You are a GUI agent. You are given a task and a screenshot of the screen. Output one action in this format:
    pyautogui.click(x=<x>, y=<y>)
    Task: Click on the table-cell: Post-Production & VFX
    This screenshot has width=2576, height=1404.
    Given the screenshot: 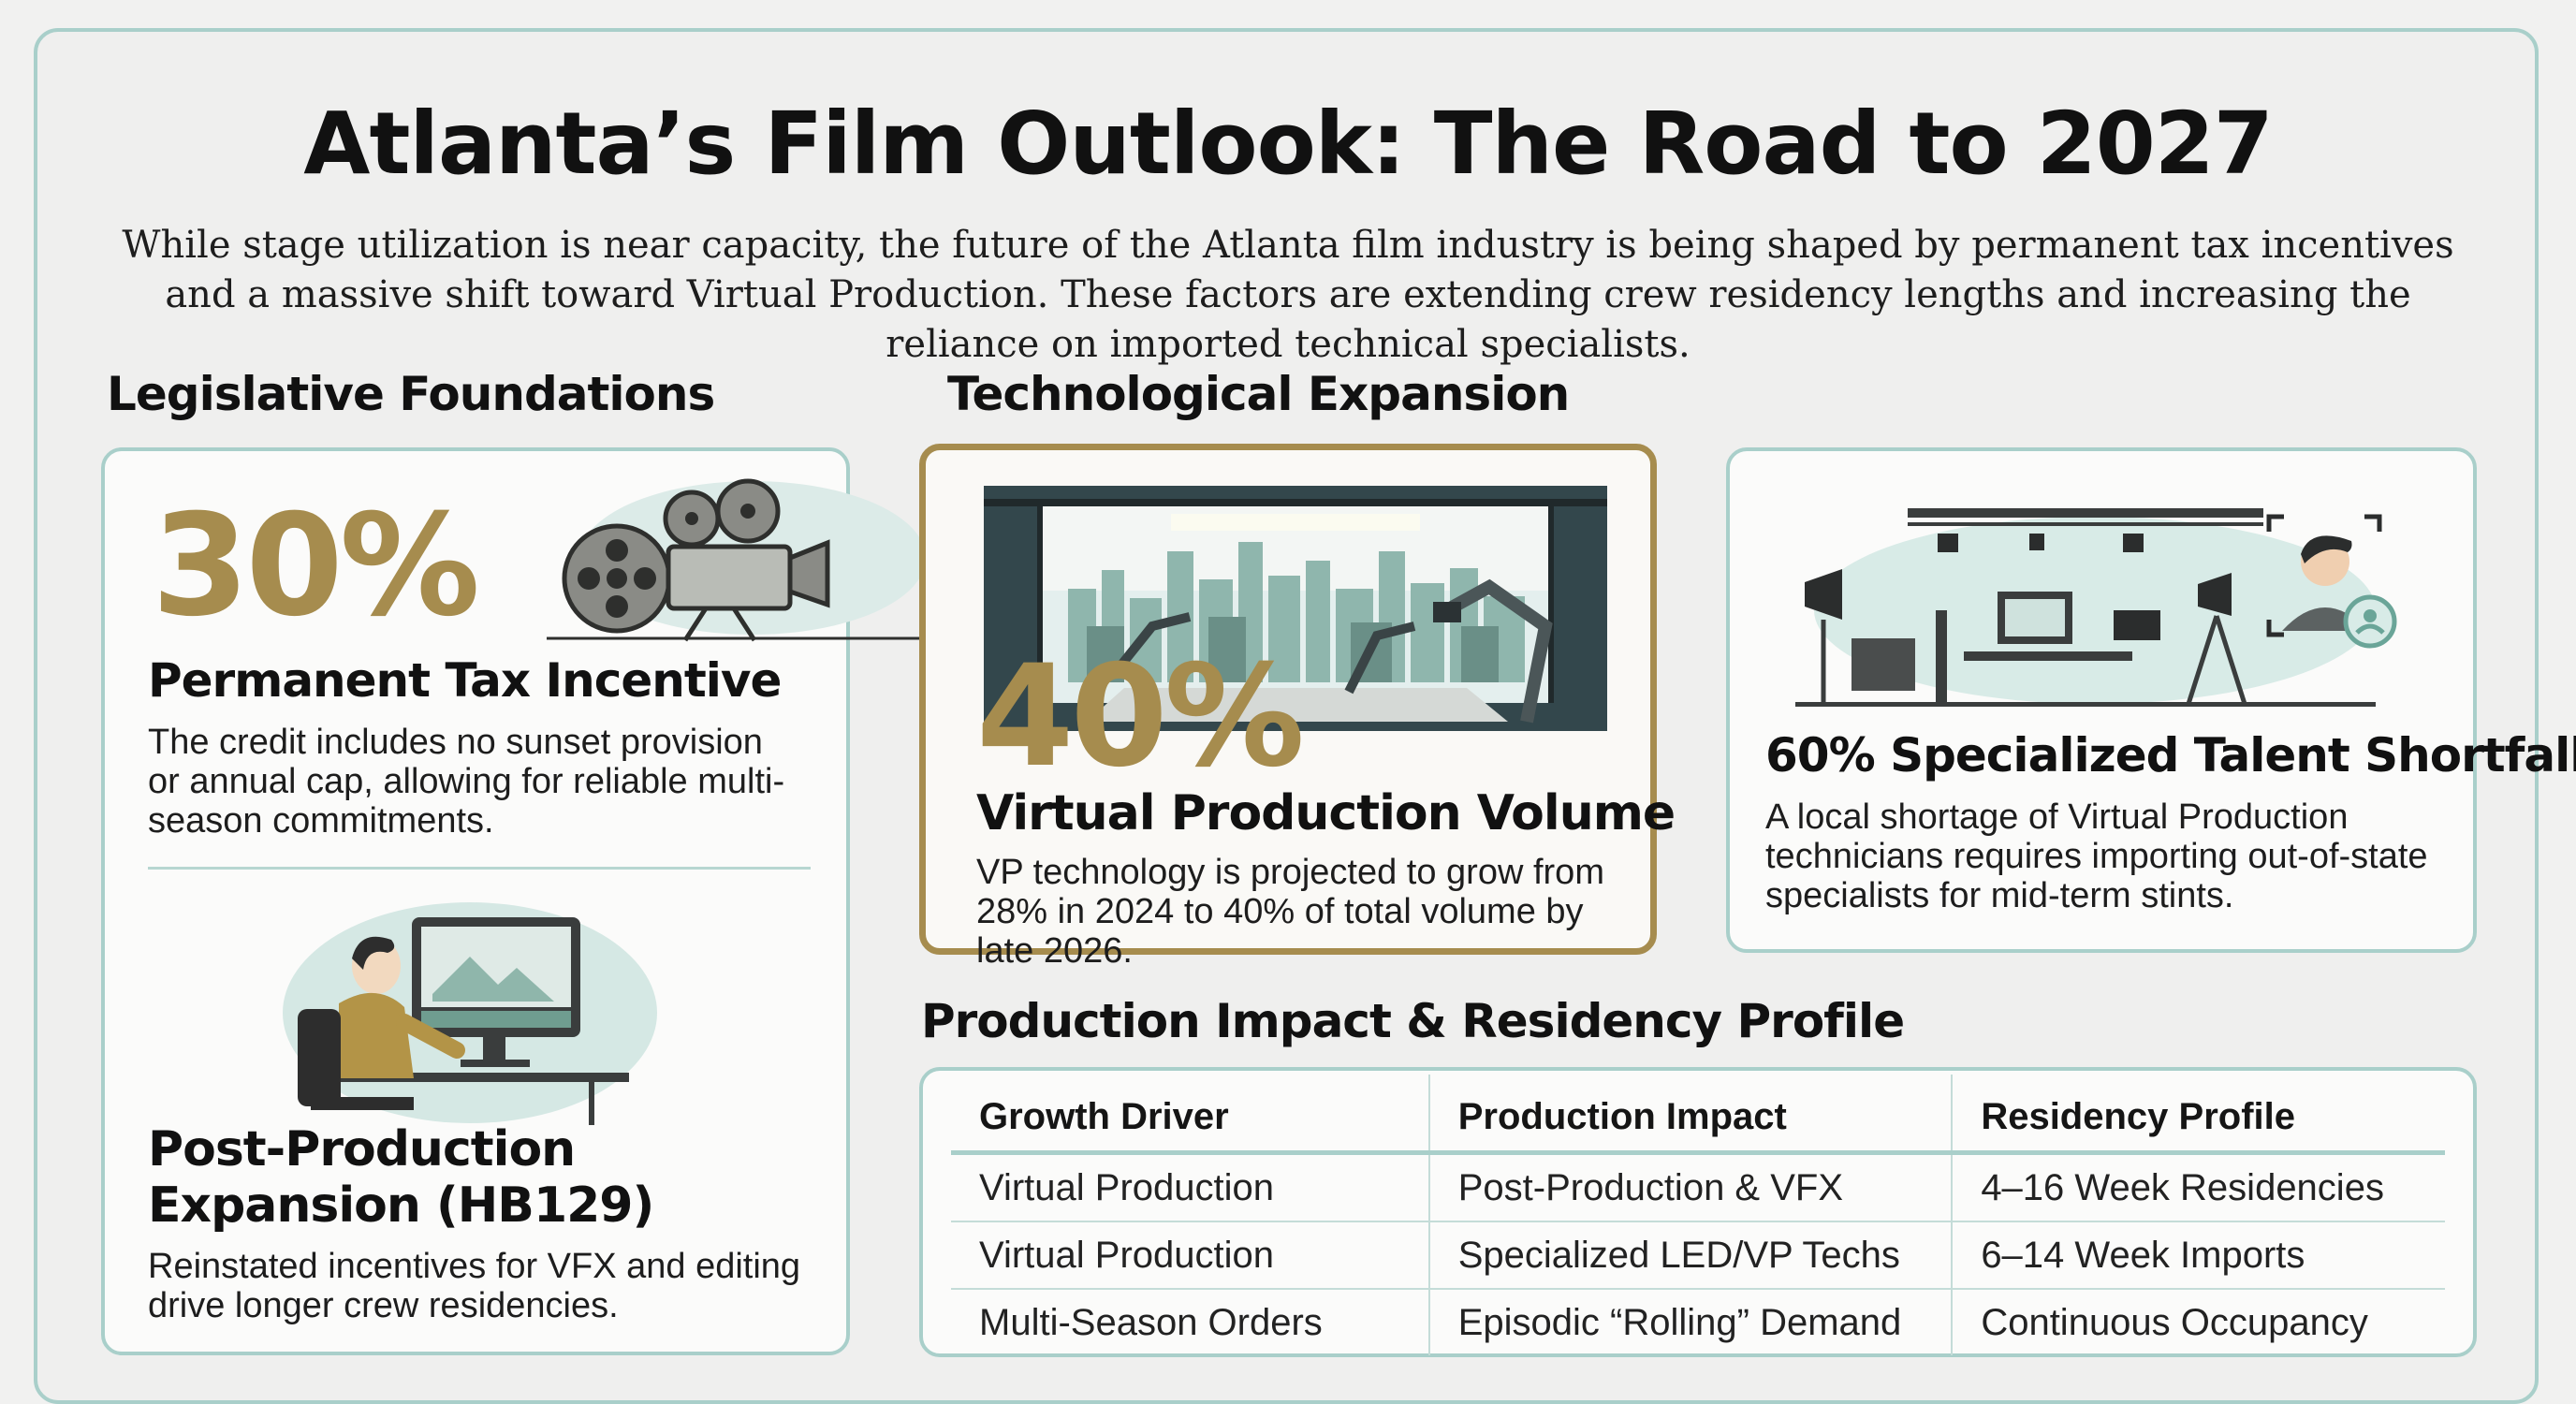 What is the action you would take?
    pyautogui.click(x=1690, y=1187)
    